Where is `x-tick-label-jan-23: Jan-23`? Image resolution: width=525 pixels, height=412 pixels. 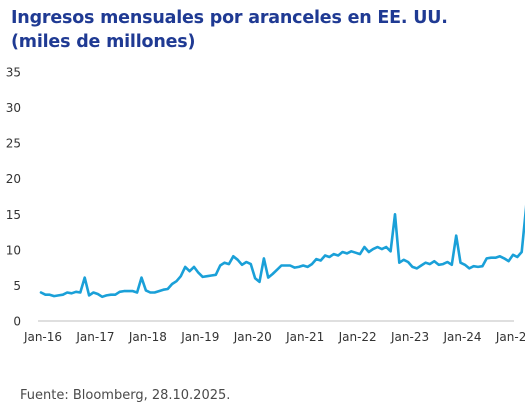
x-tick-label-jan-23: Jan-23 is located at coordinates (409, 337).